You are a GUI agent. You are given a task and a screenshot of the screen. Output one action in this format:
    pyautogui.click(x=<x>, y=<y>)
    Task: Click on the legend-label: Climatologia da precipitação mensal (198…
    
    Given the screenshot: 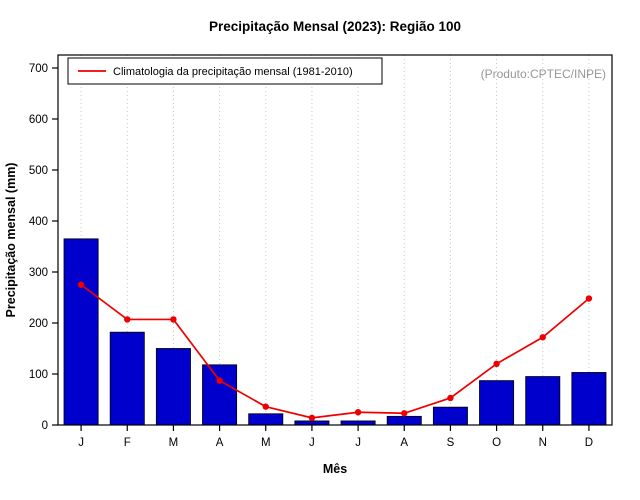 What is the action you would take?
    pyautogui.click(x=233, y=72)
    